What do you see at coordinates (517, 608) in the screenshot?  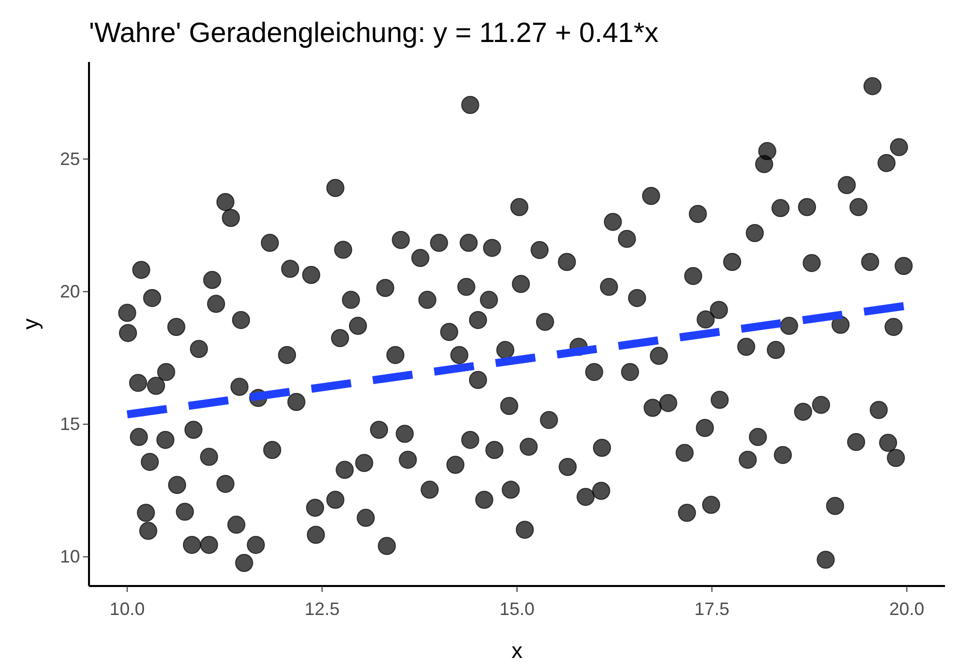 I see `x-tick-label: 15.0` at bounding box center [517, 608].